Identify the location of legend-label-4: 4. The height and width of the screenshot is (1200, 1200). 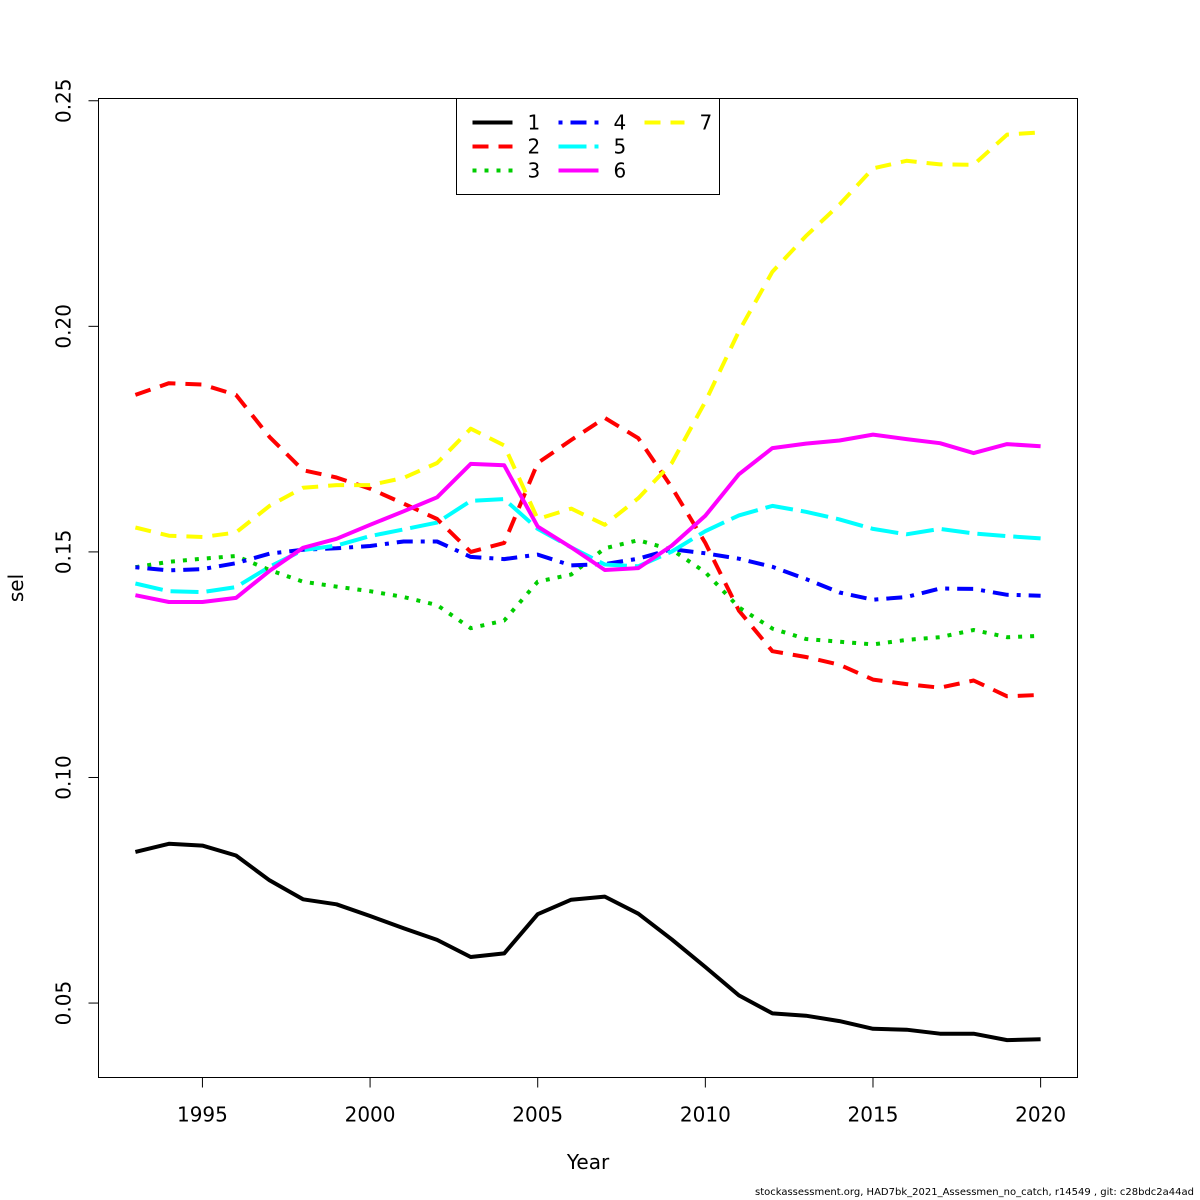
(620, 123).